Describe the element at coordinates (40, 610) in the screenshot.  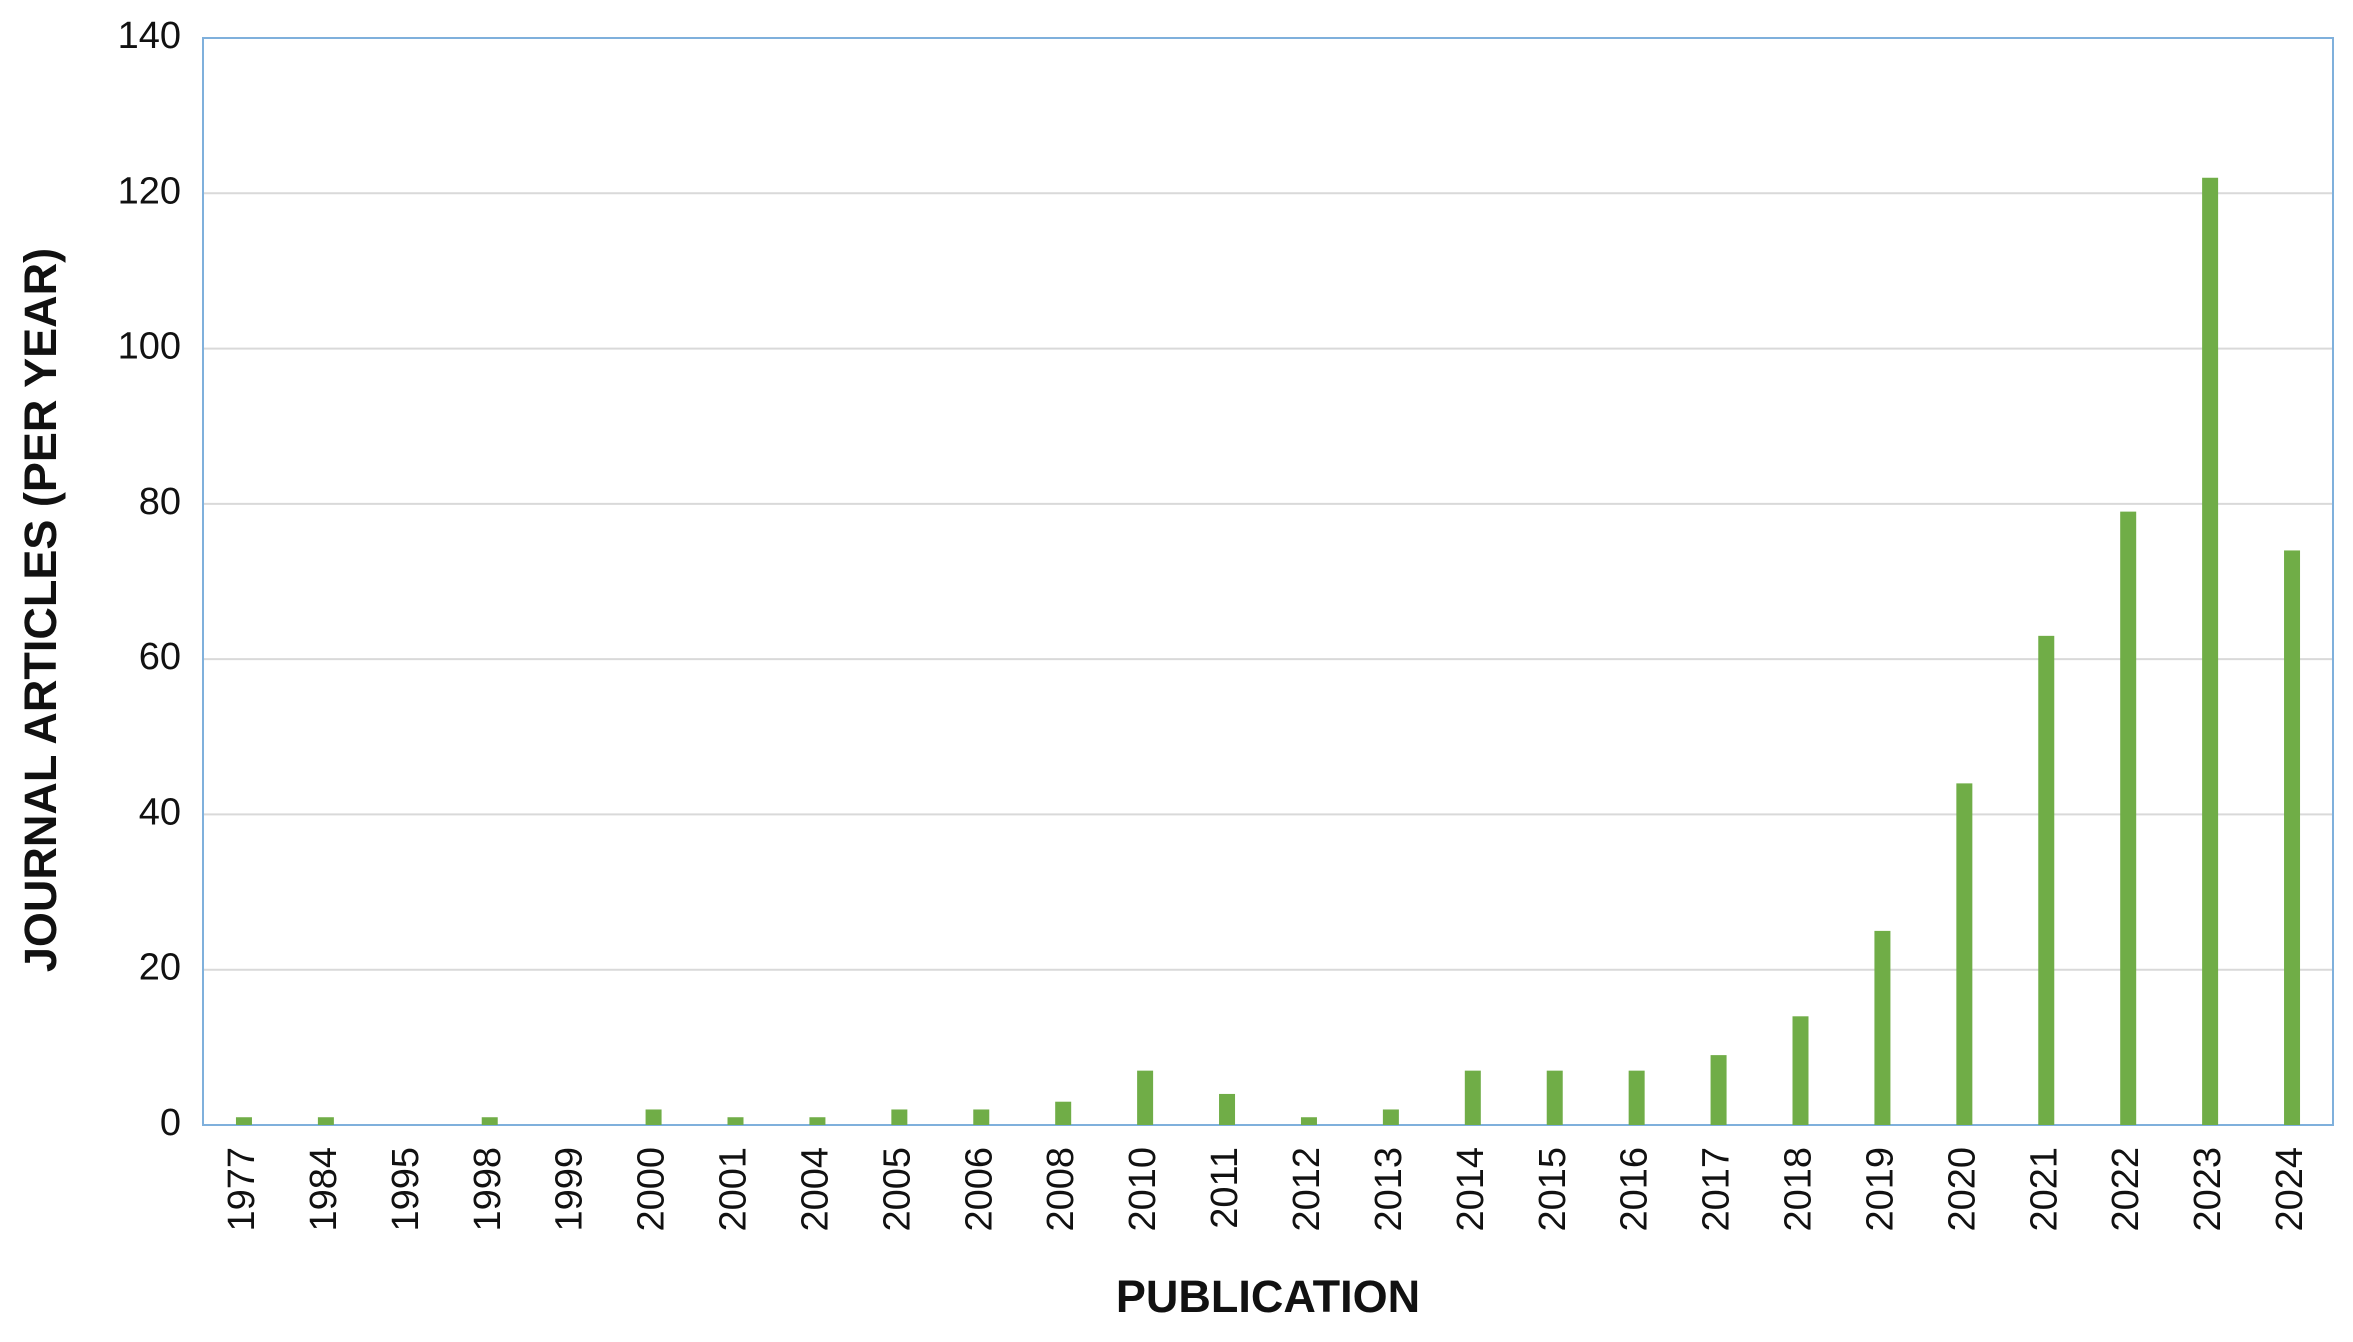
I see `y-axis-label: JOURNAL ARTICLES (PER YEAR)` at that location.